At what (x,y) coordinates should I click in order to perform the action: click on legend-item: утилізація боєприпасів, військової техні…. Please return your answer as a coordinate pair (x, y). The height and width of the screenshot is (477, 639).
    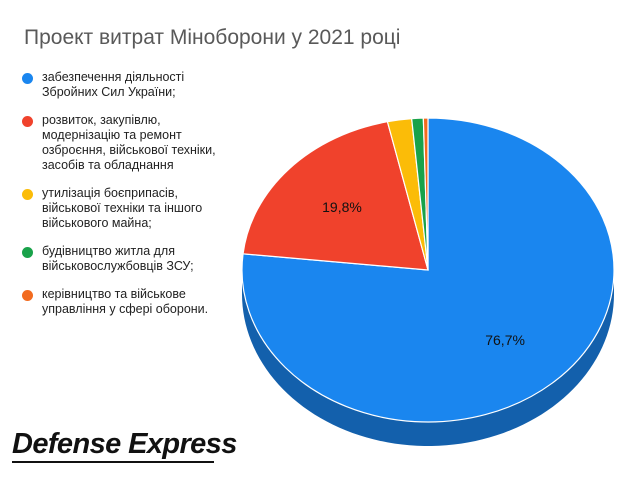
    Looking at the image, I should click on (127, 208).